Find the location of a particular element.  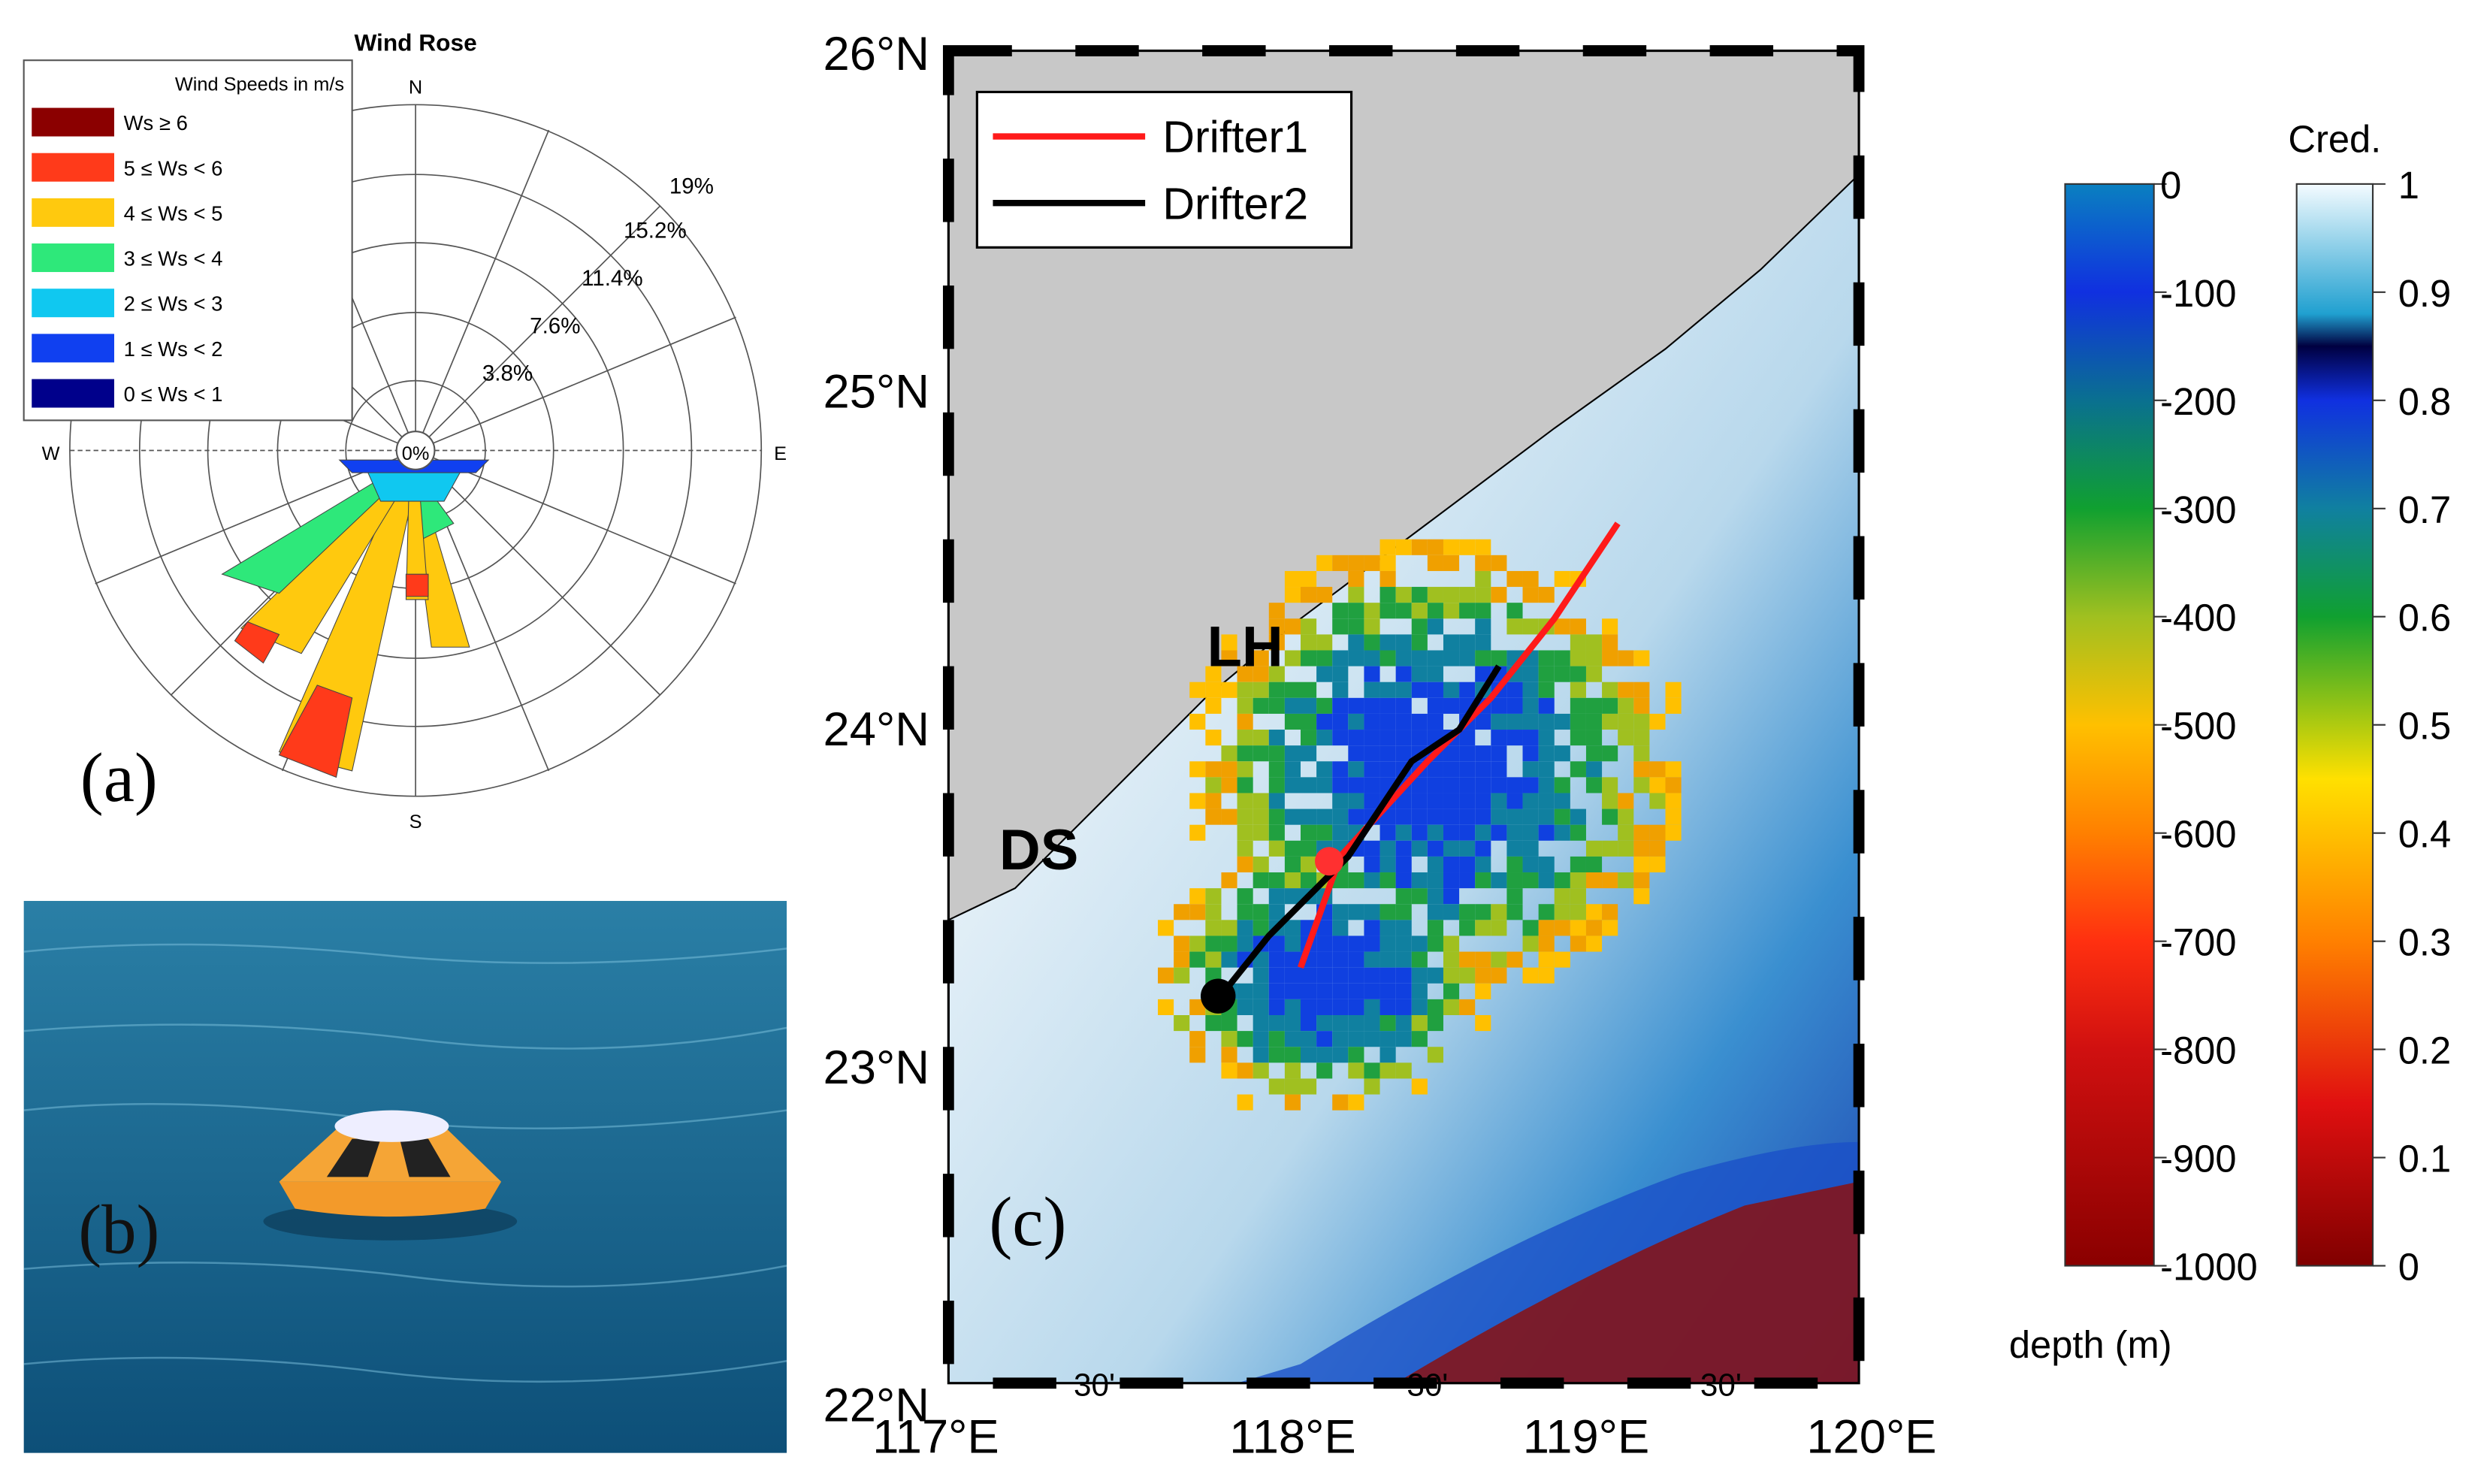

legend-label: 5 ≤ Ws < 6 is located at coordinates (173, 168).